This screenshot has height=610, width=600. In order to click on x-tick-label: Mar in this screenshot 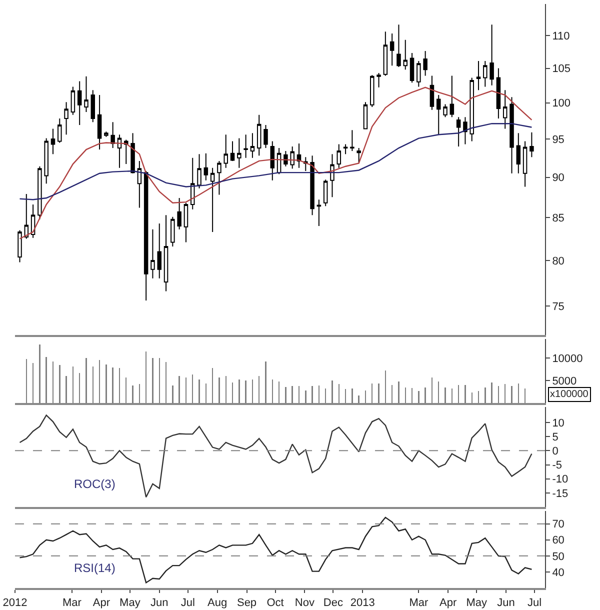, I will do `click(72, 603)`.